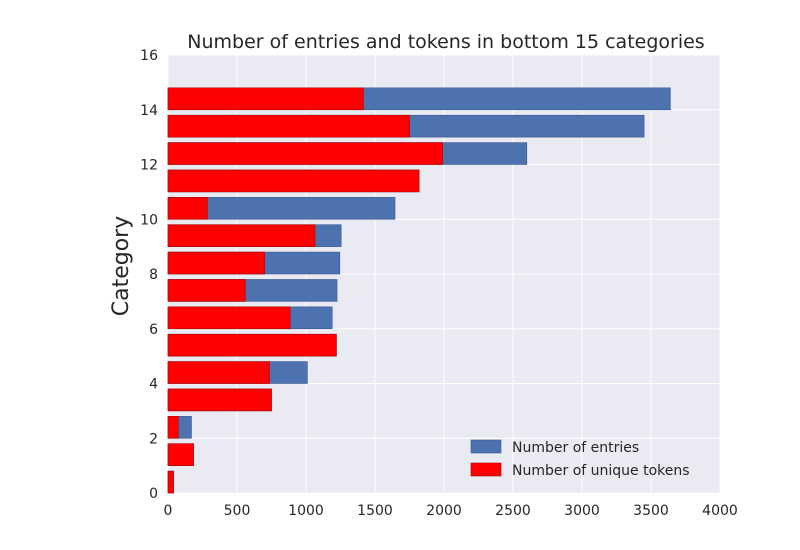 This screenshot has height=550, width=800. Describe the element at coordinates (375, 511) in the screenshot. I see `x-tick-label: 1500` at that location.